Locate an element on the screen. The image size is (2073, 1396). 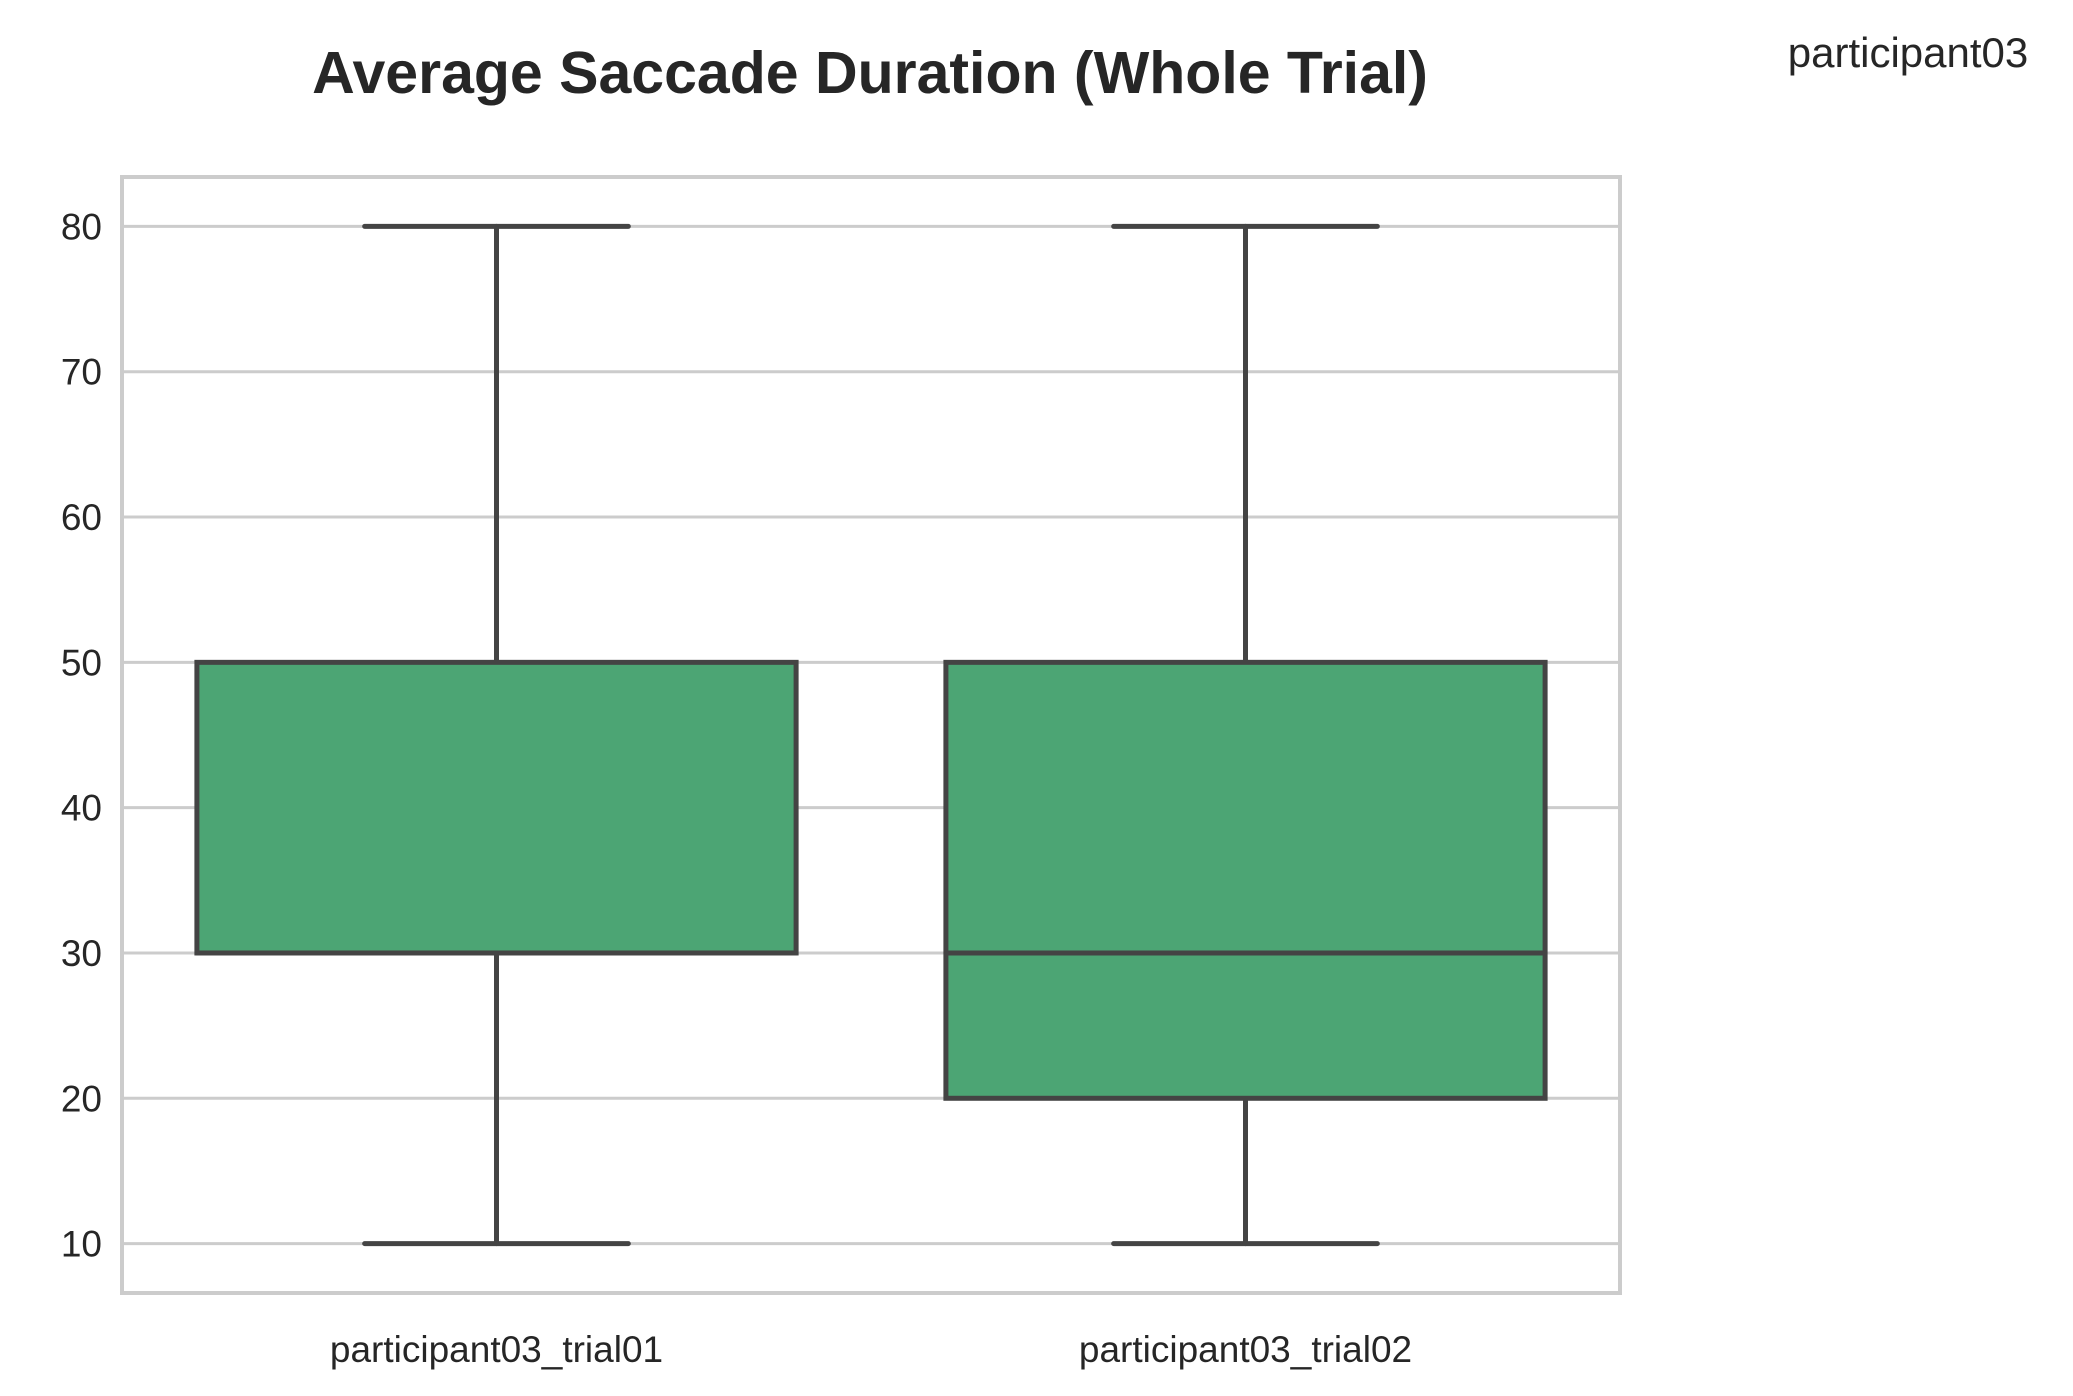
y-tick-label: 40 is located at coordinates (81, 808).